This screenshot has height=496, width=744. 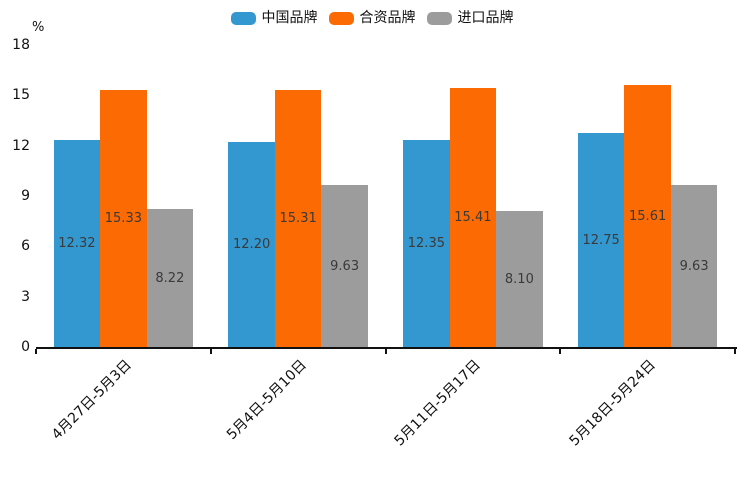 I want to click on bar-value-label: 12.32, so click(x=77, y=244).